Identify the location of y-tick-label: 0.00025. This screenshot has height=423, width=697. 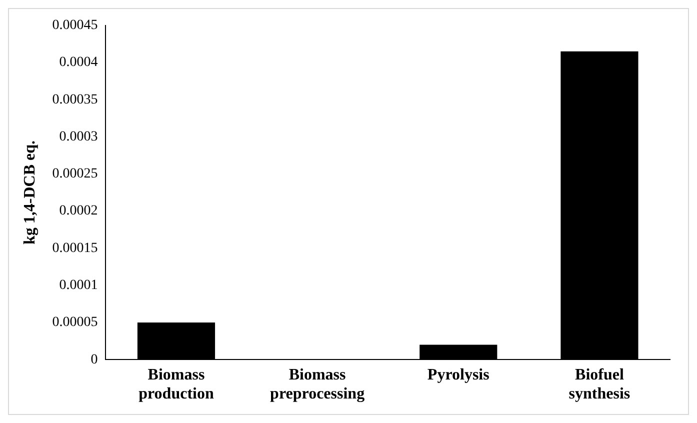
(75, 174).